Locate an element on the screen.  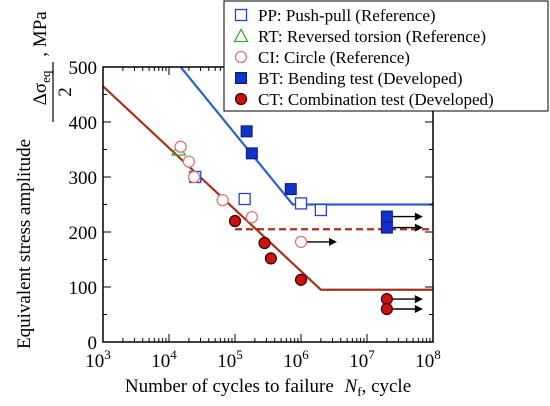
y-tick-label: 500 is located at coordinates (83, 68).